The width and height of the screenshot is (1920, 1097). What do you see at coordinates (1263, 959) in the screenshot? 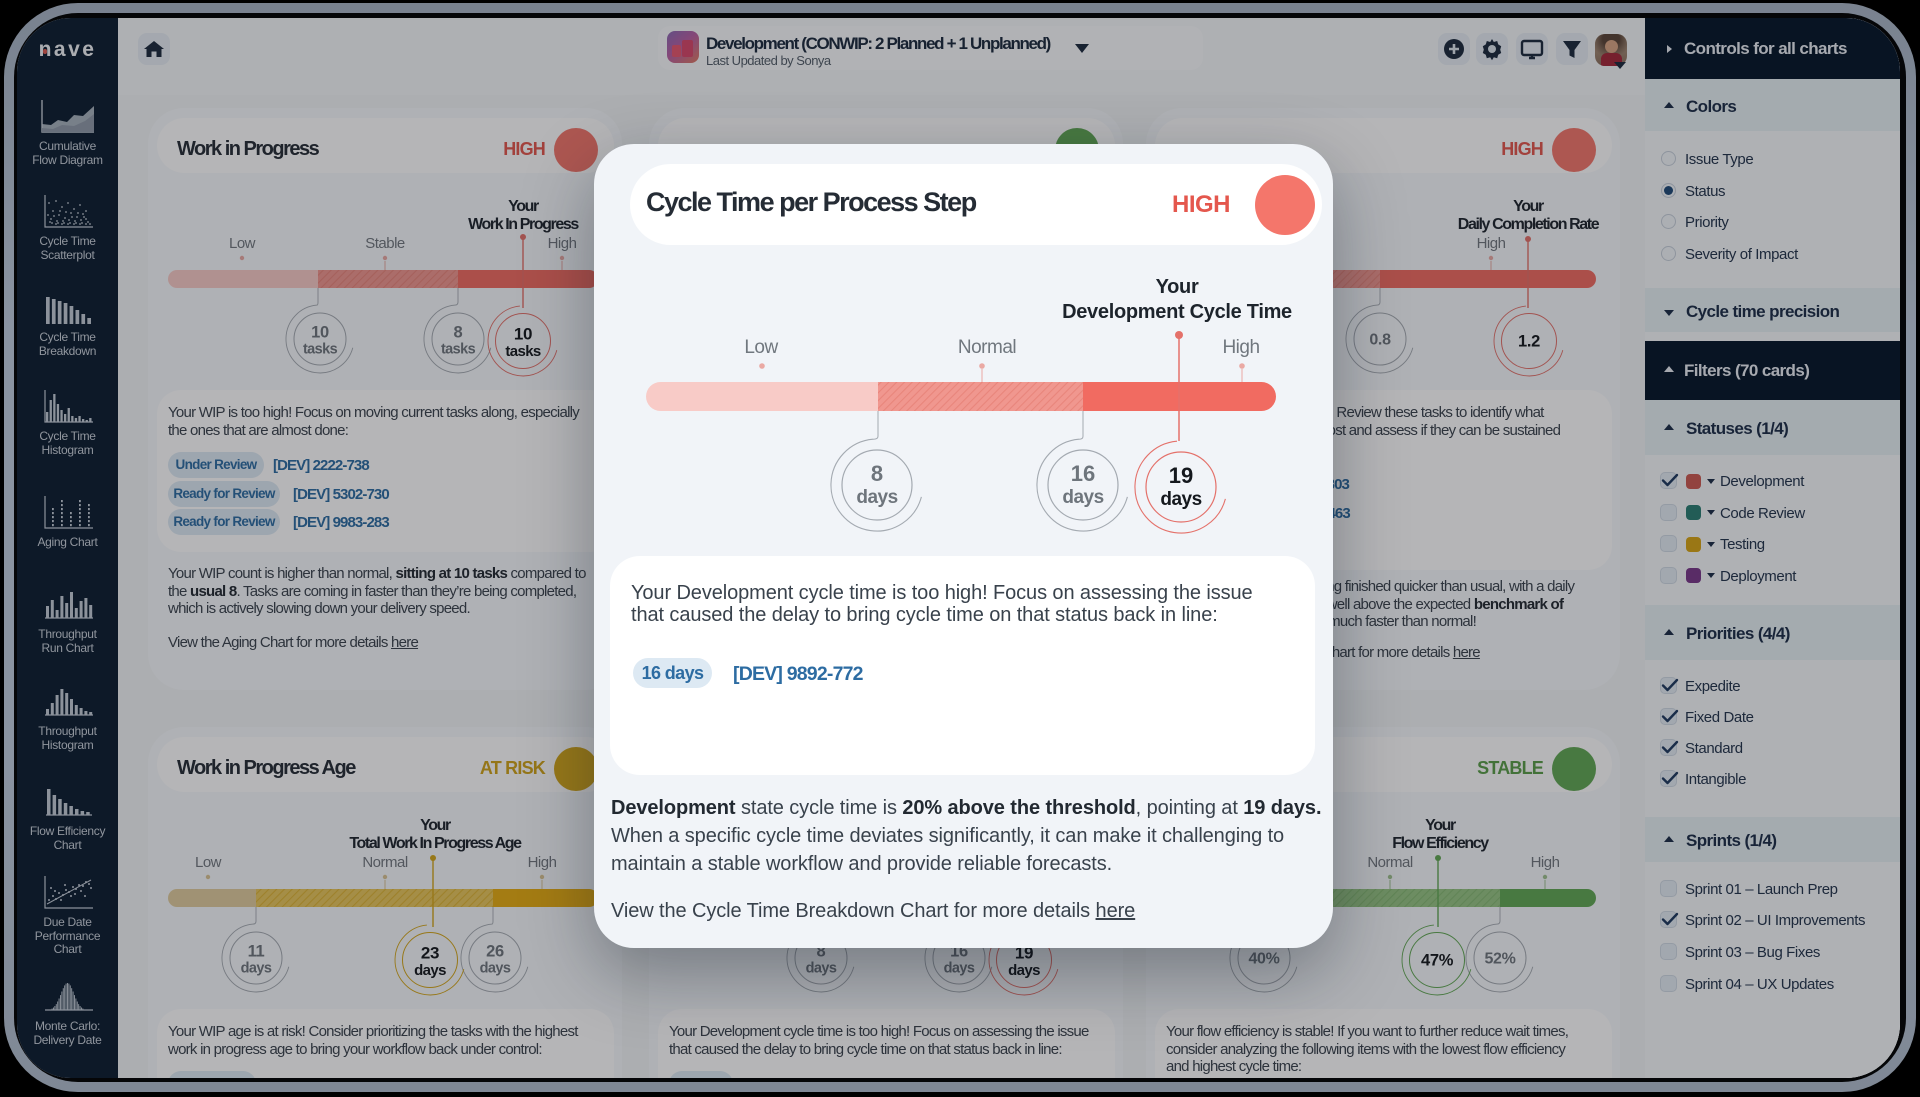
I see `svg-text: 40%` at bounding box center [1263, 959].